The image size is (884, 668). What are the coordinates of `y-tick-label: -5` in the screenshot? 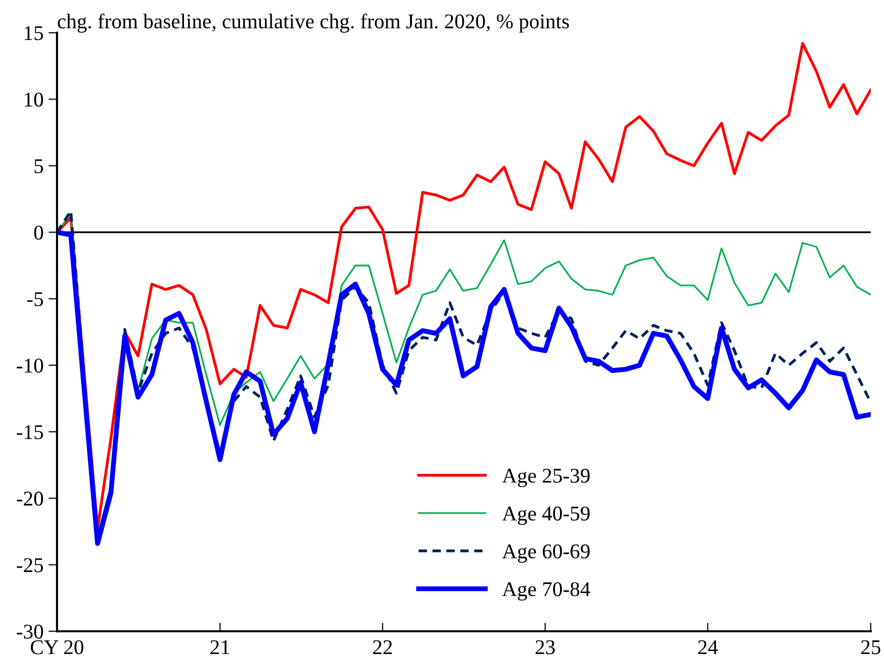 It's located at (35, 299).